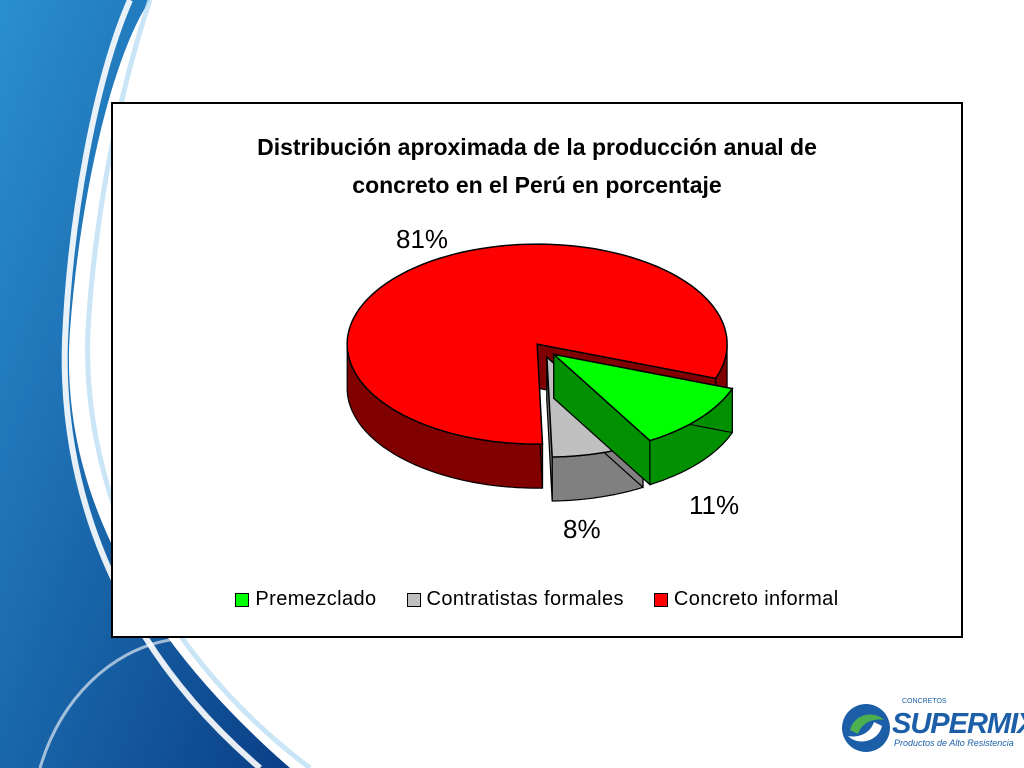  Describe the element at coordinates (642, 419) in the screenshot. I see `pie-slice-premezclado` at that location.